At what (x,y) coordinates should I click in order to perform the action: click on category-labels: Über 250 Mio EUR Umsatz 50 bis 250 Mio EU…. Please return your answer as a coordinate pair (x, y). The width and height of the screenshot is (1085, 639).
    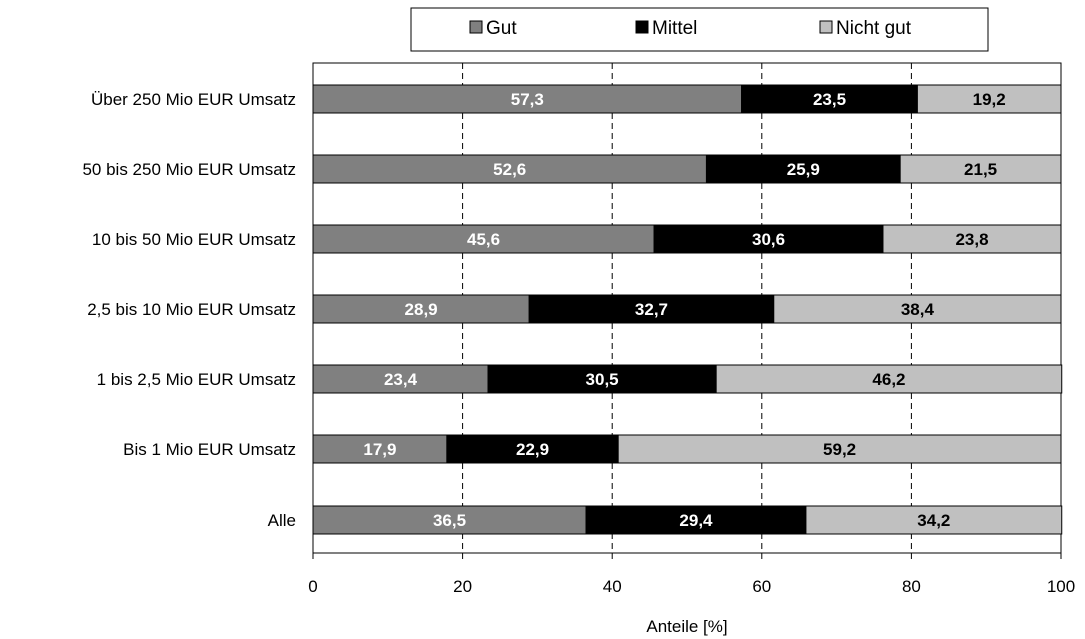
    Looking at the image, I should click on (189, 310).